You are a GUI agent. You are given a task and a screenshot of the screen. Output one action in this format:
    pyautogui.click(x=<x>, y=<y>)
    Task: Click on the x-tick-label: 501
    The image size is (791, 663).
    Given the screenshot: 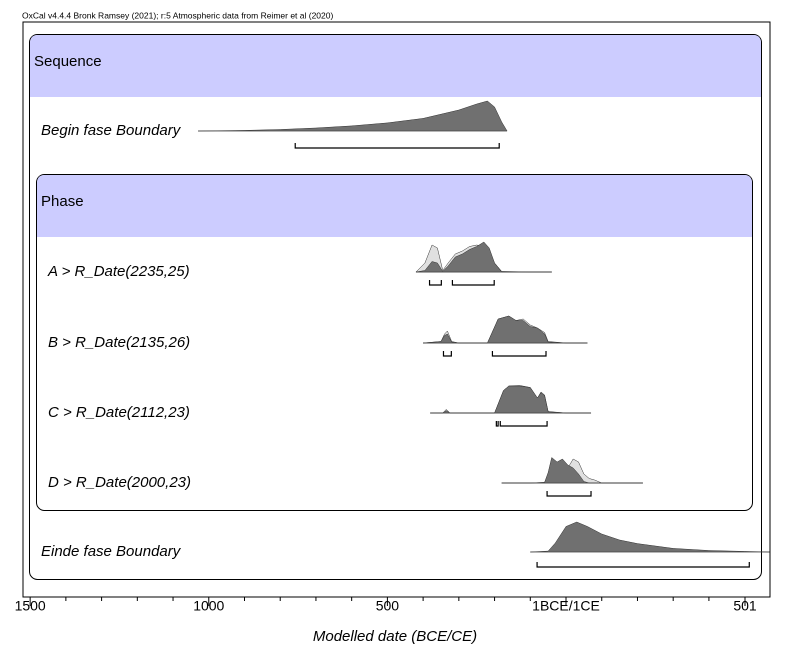 What is the action you would take?
    pyautogui.click(x=745, y=606)
    